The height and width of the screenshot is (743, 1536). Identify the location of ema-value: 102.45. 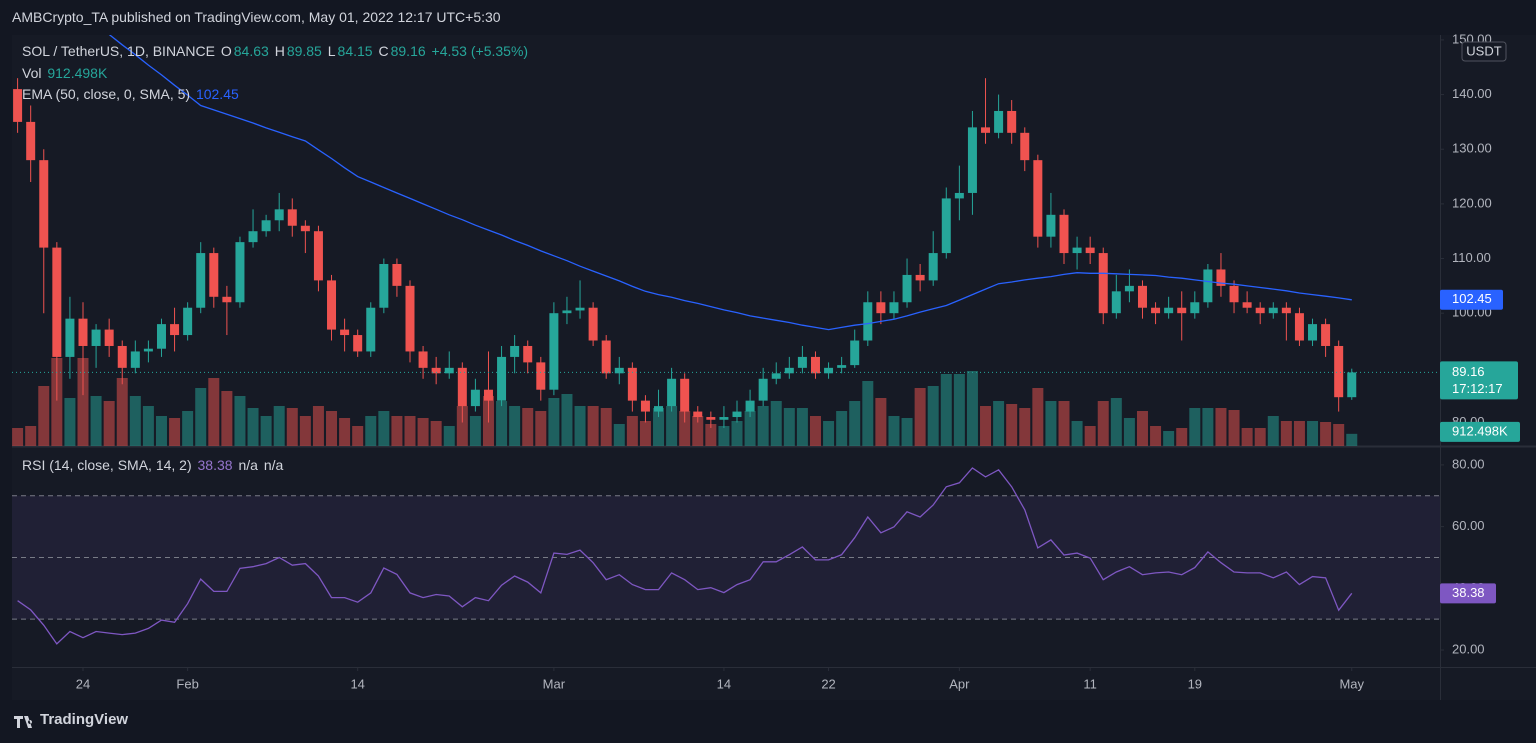
(217, 94).